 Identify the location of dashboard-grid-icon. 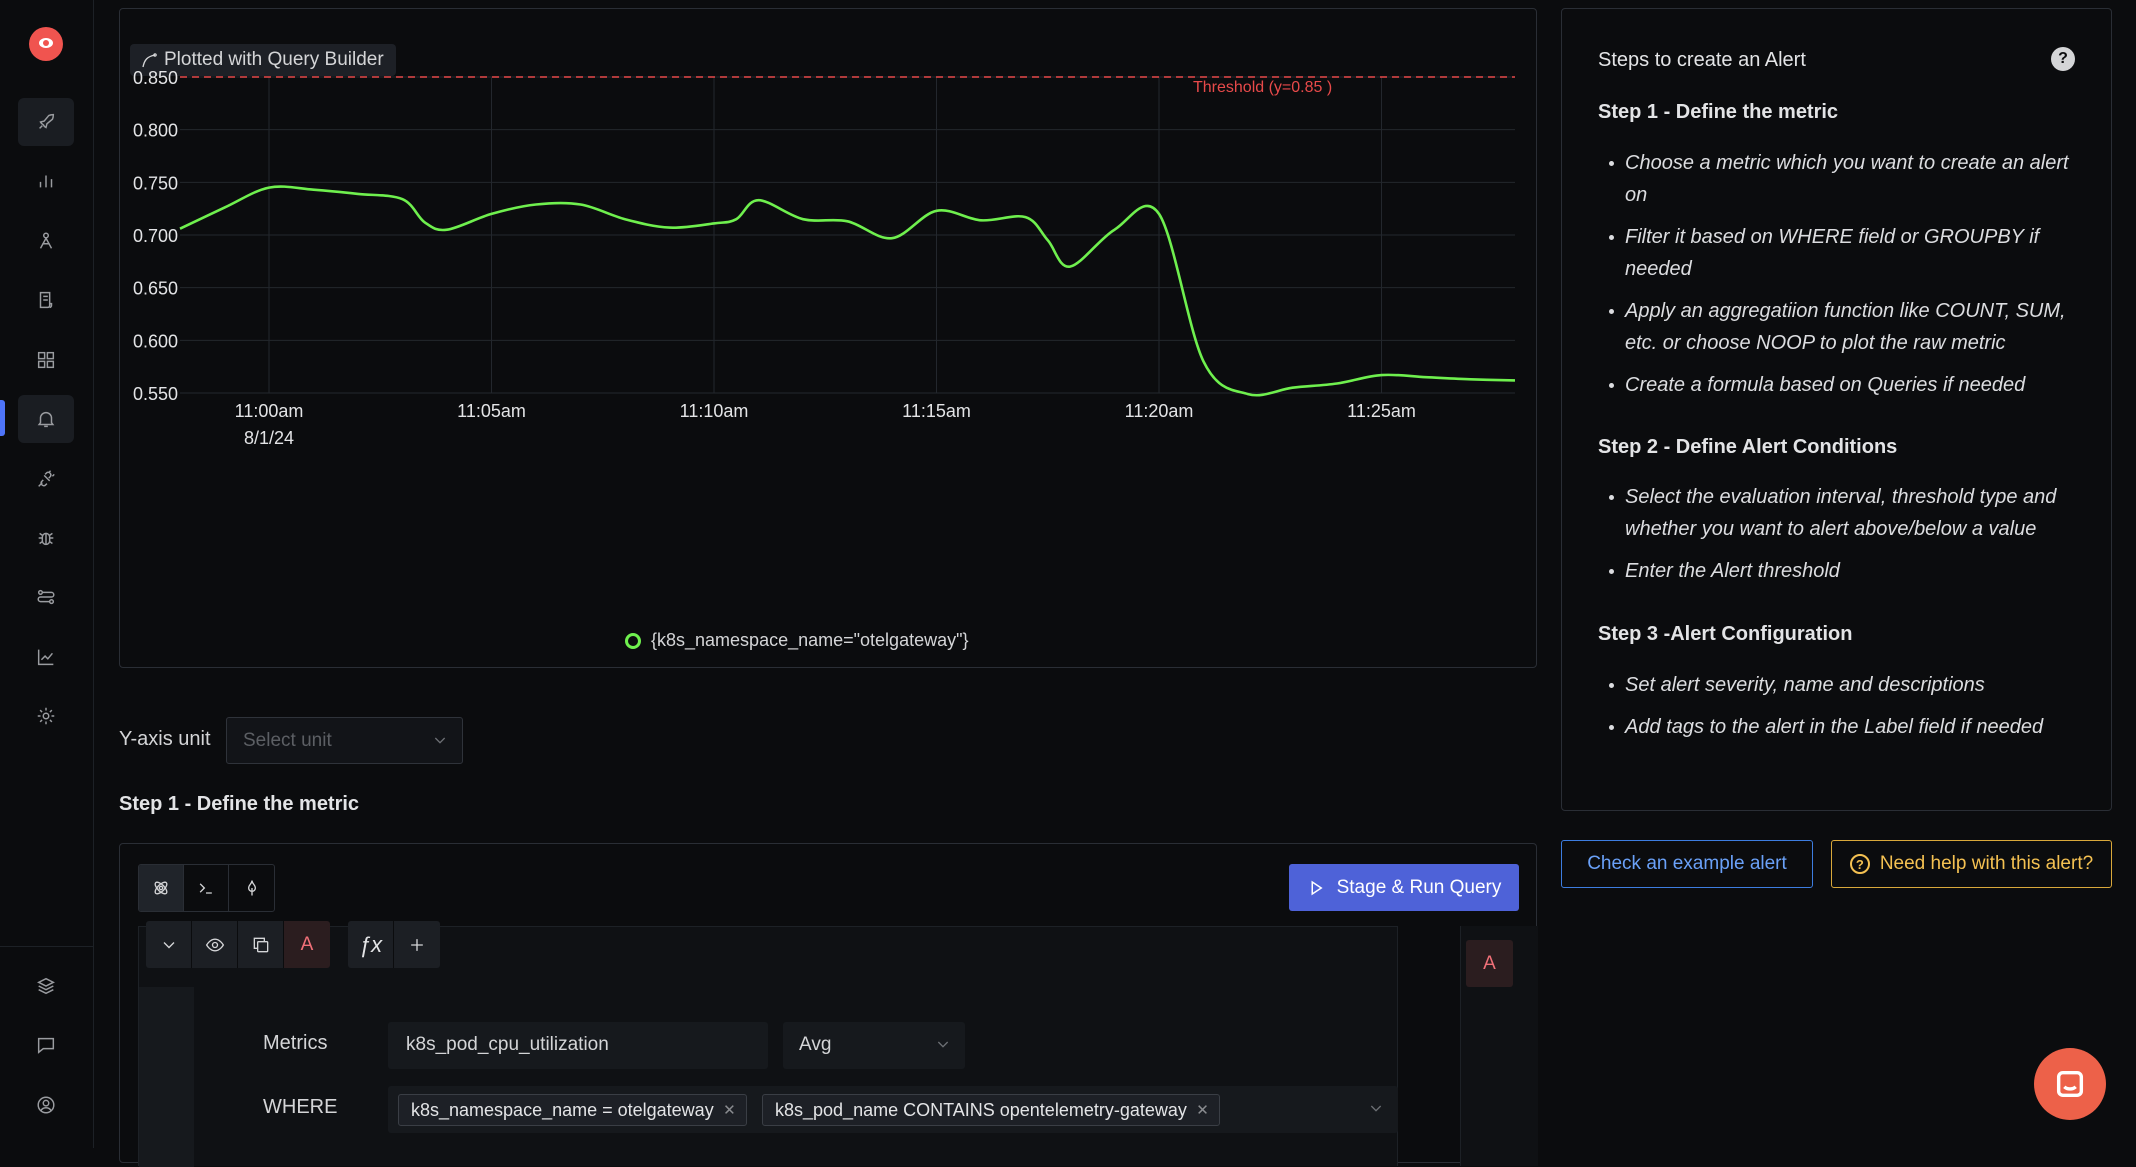
(46, 360).